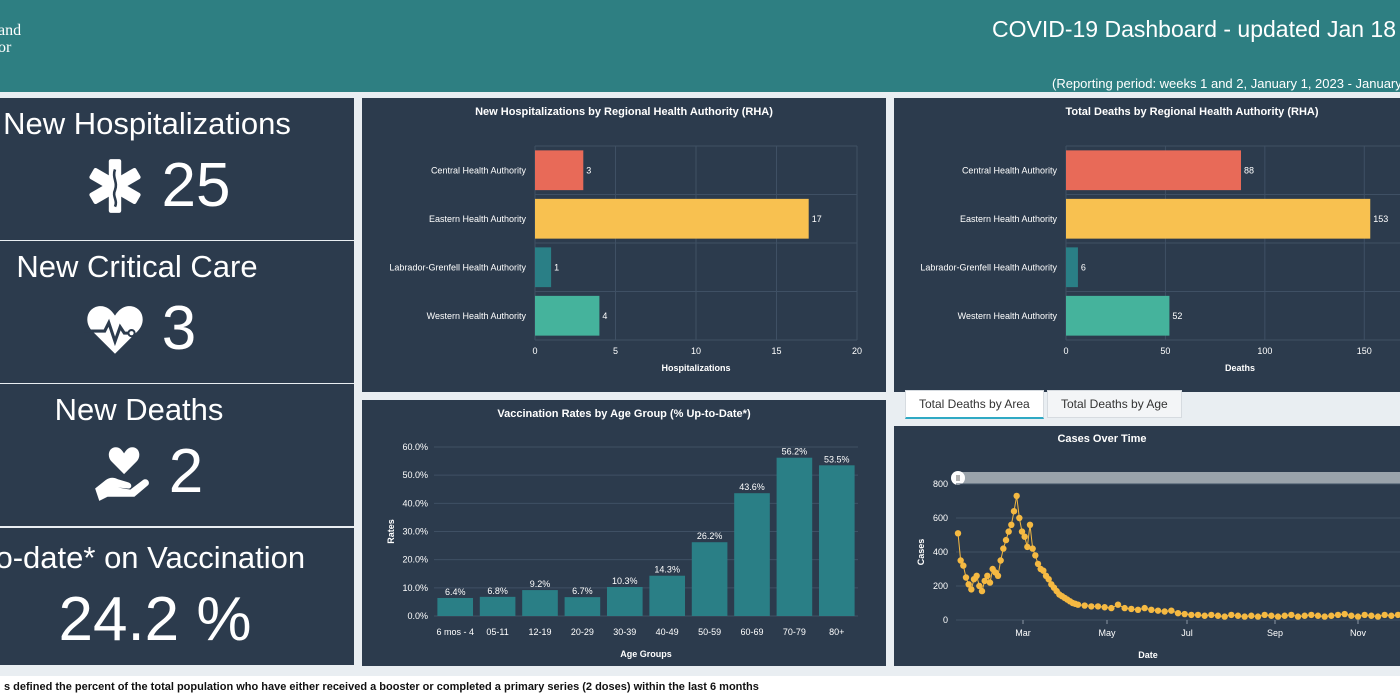 The width and height of the screenshot is (1400, 700). Describe the element at coordinates (455, 592) in the screenshot. I see `data-label: 6.4%` at that location.